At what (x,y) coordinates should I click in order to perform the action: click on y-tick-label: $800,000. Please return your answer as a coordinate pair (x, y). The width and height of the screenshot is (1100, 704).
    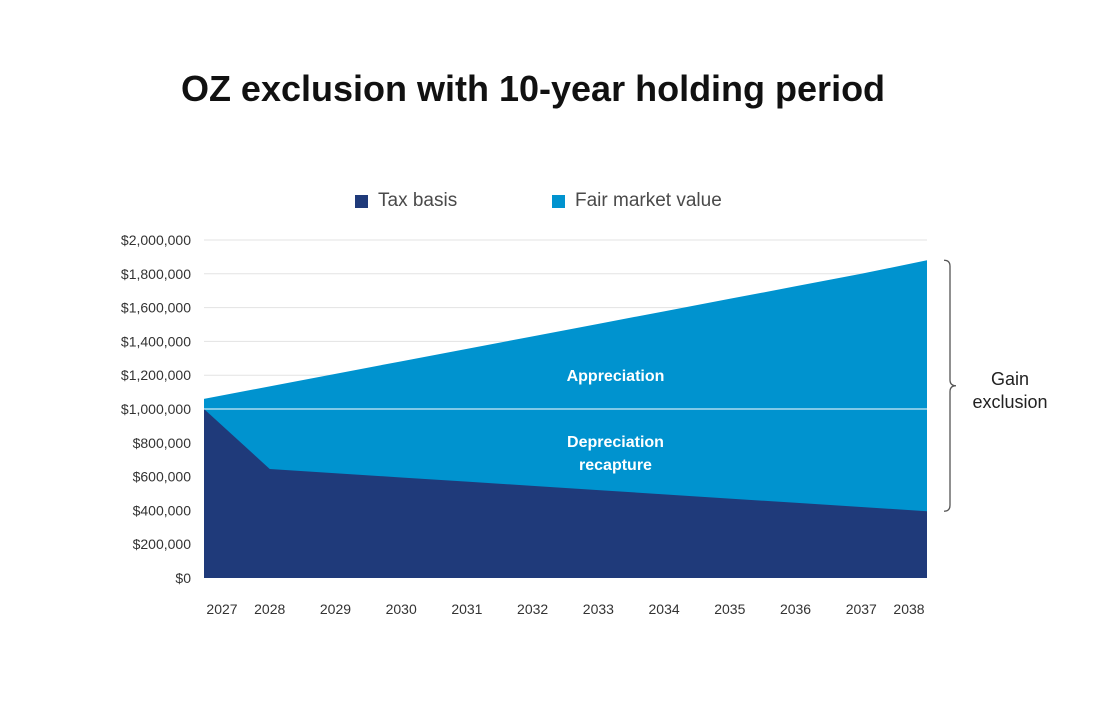
    Looking at the image, I should click on (162, 443).